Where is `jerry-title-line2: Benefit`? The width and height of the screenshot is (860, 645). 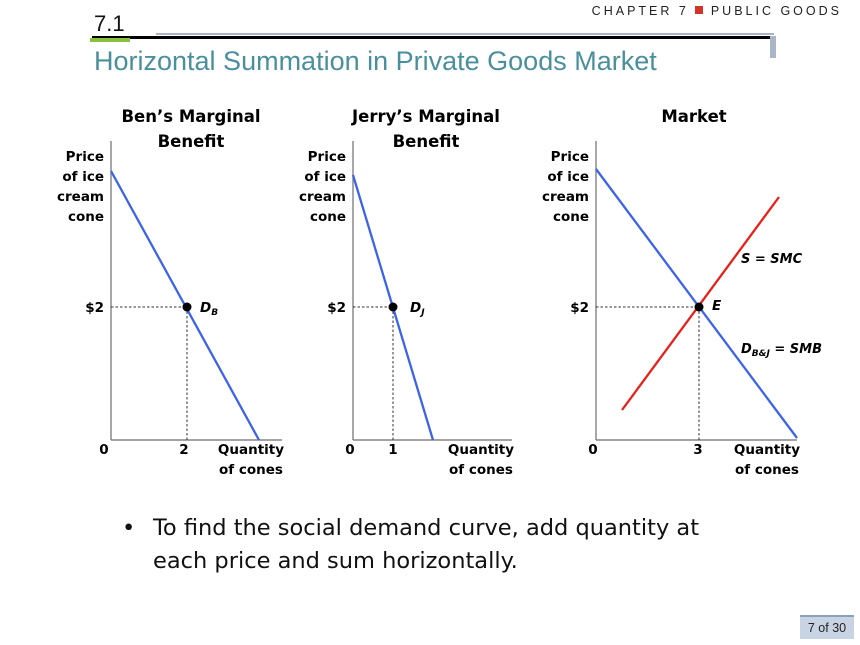
jerry-title-line2: Benefit is located at coordinates (426, 141).